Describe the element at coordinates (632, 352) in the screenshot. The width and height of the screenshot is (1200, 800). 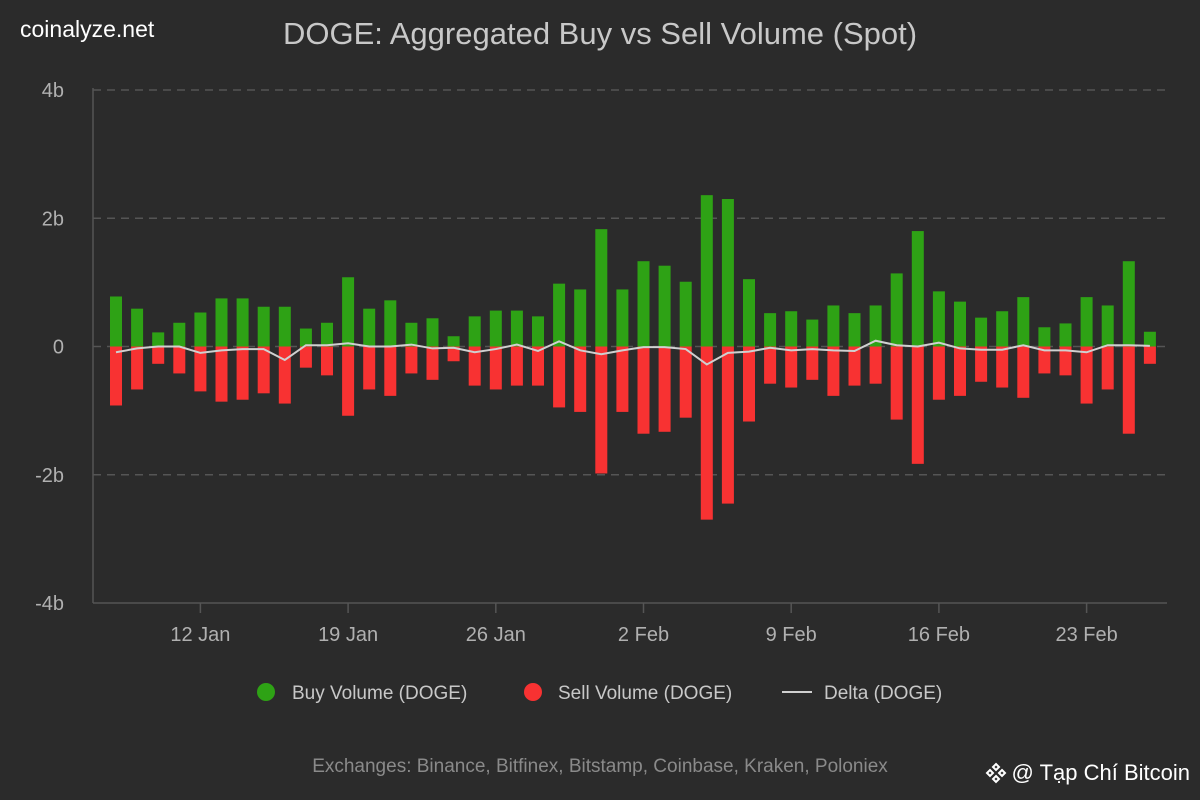
I see `delta-line` at that location.